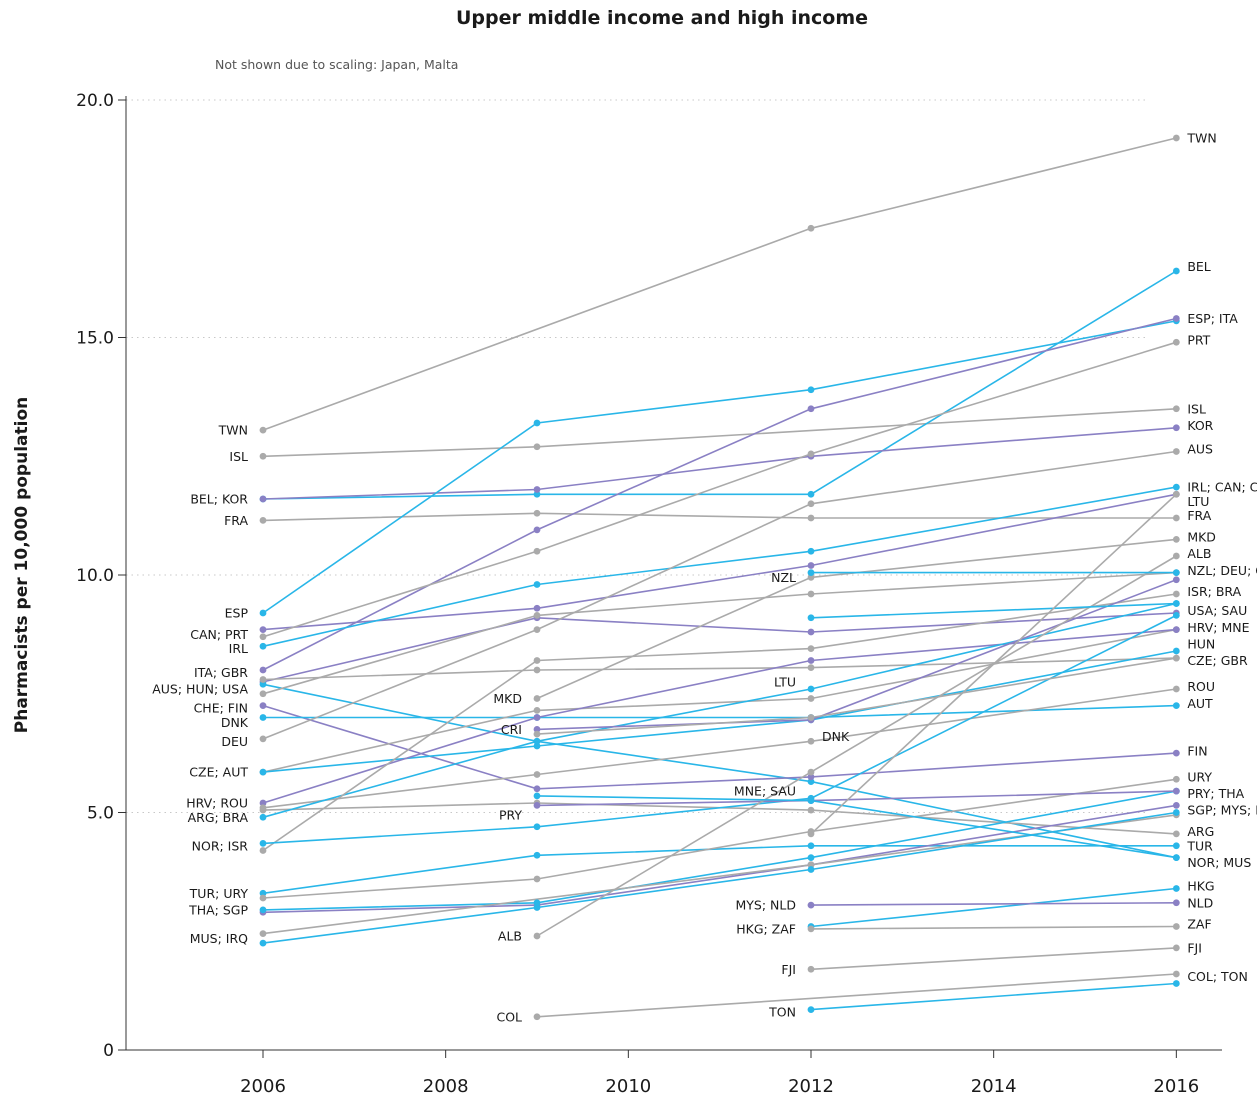 The height and width of the screenshot is (1103, 1257). What do you see at coordinates (221, 708) in the screenshot?
I see `point-label: CHE; FIN` at bounding box center [221, 708].